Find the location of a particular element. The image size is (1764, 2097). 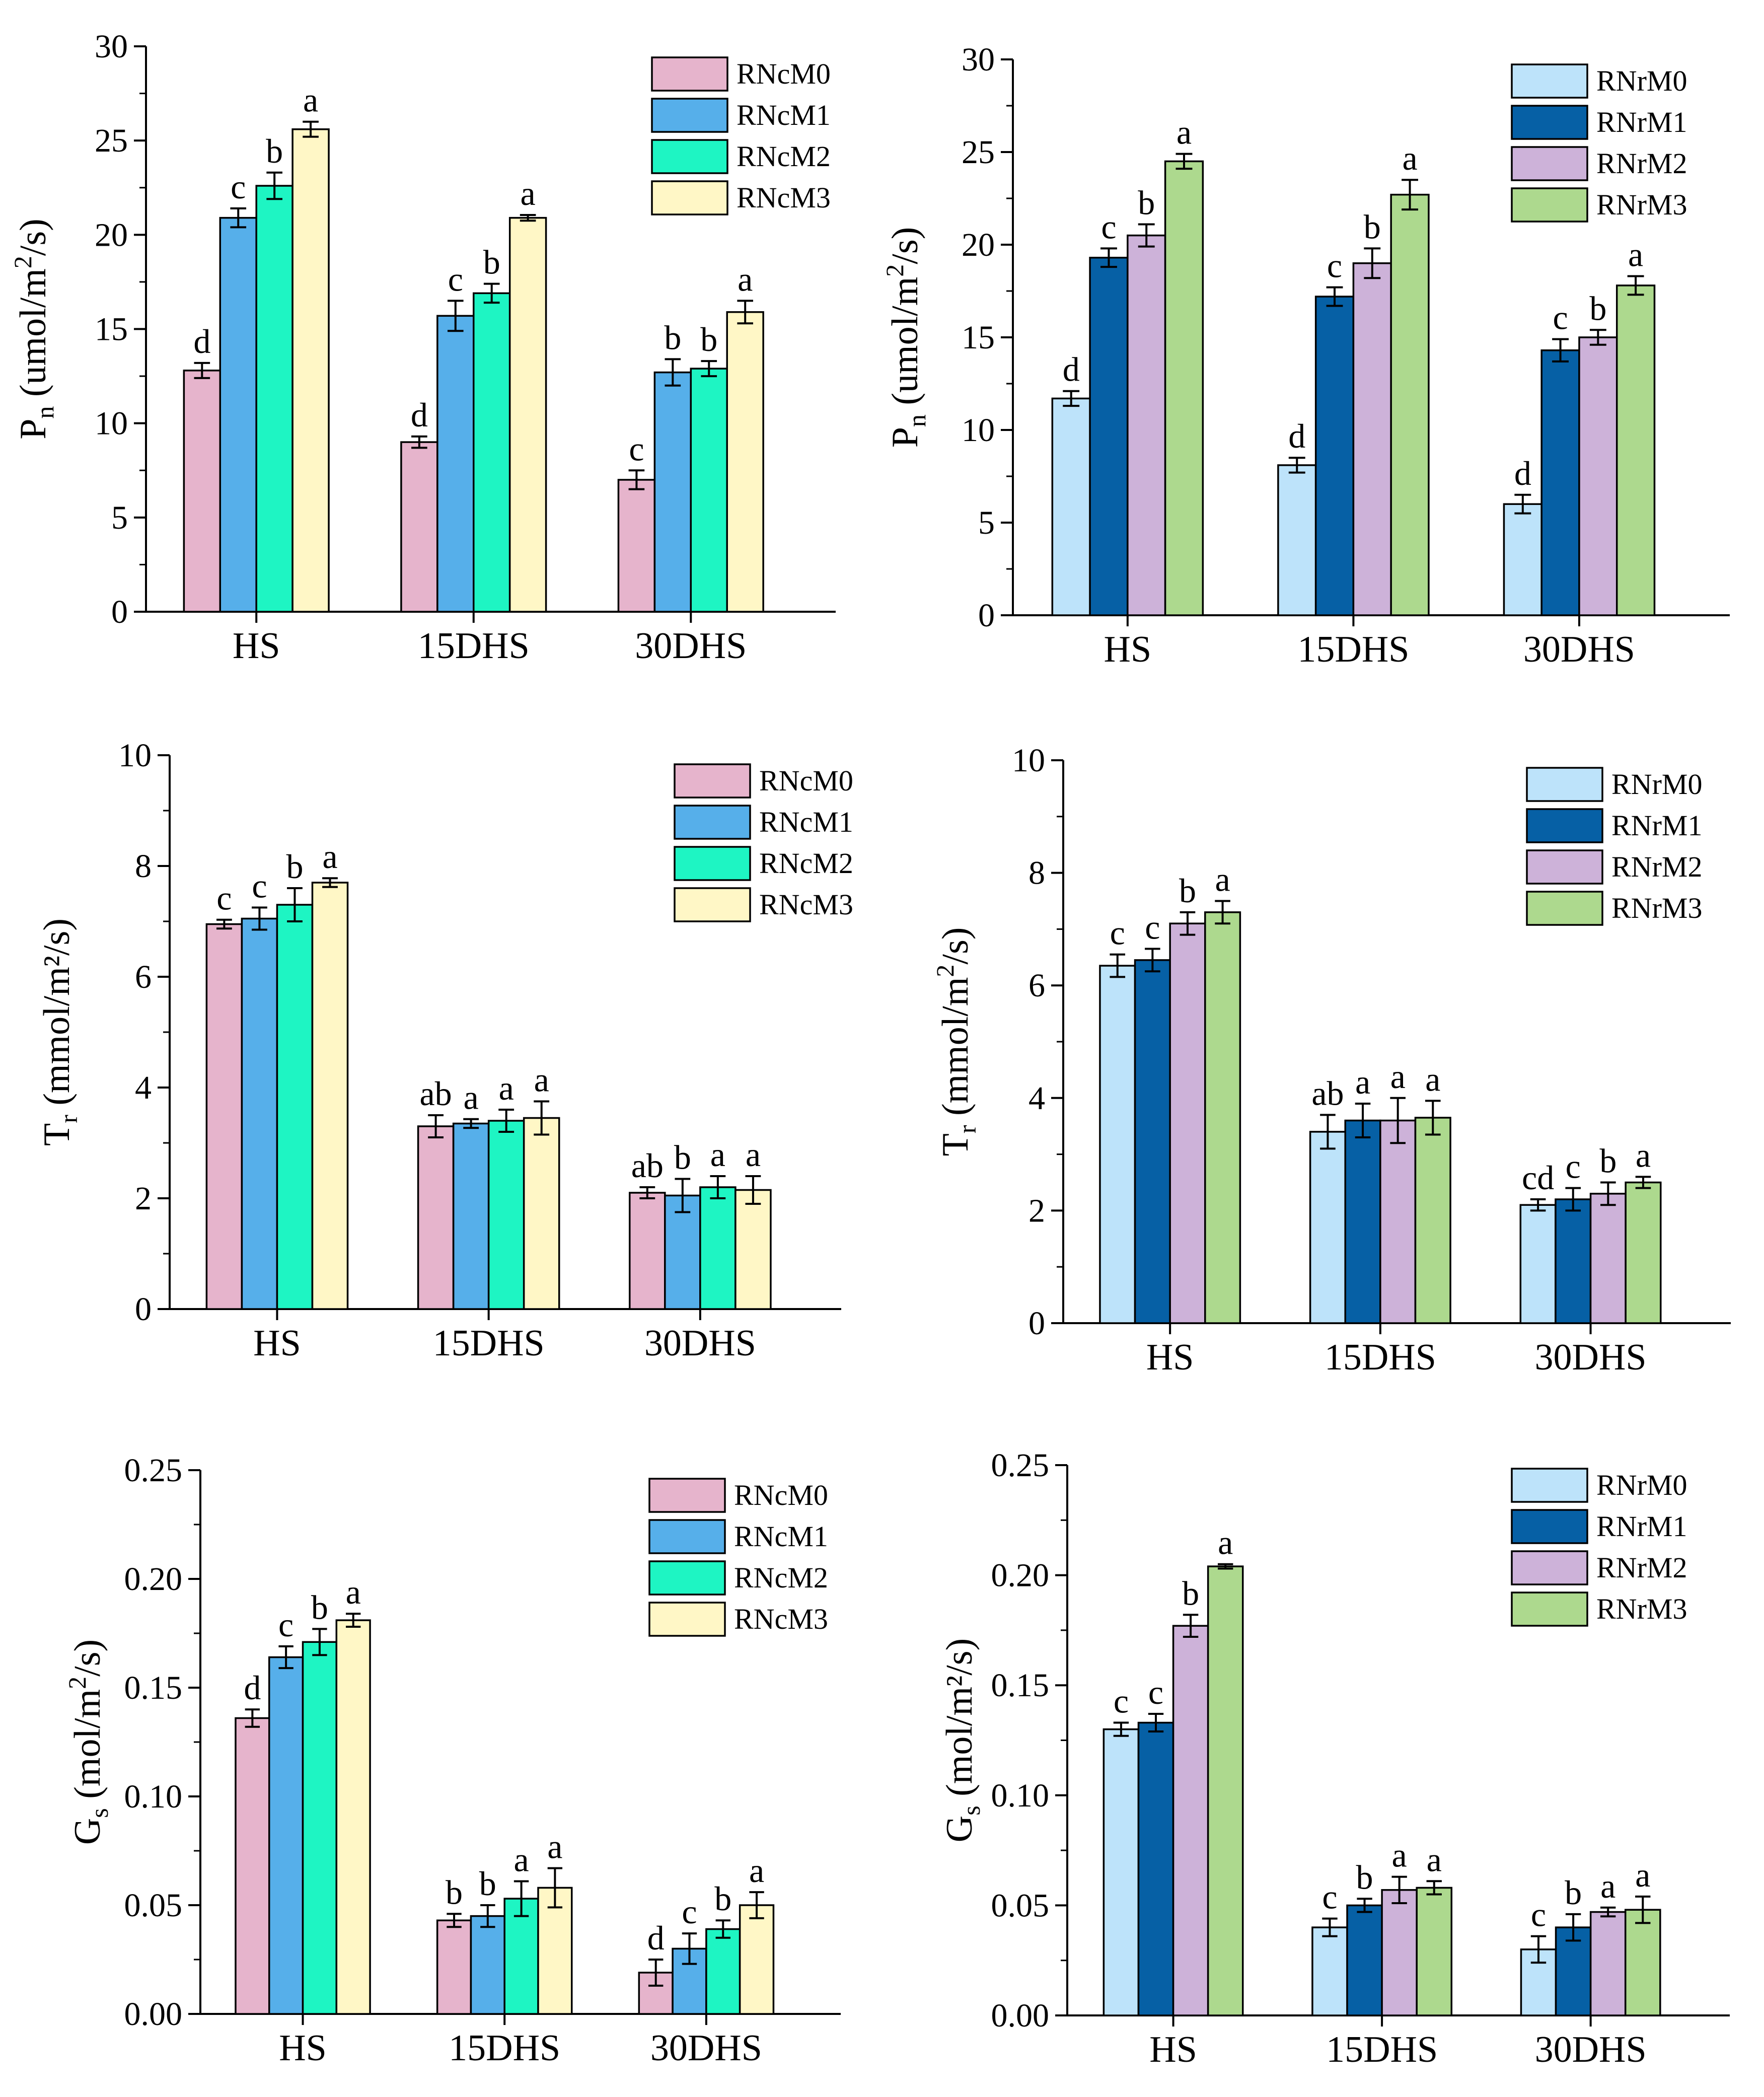

y-tick-label: 5 is located at coordinates (119, 518).